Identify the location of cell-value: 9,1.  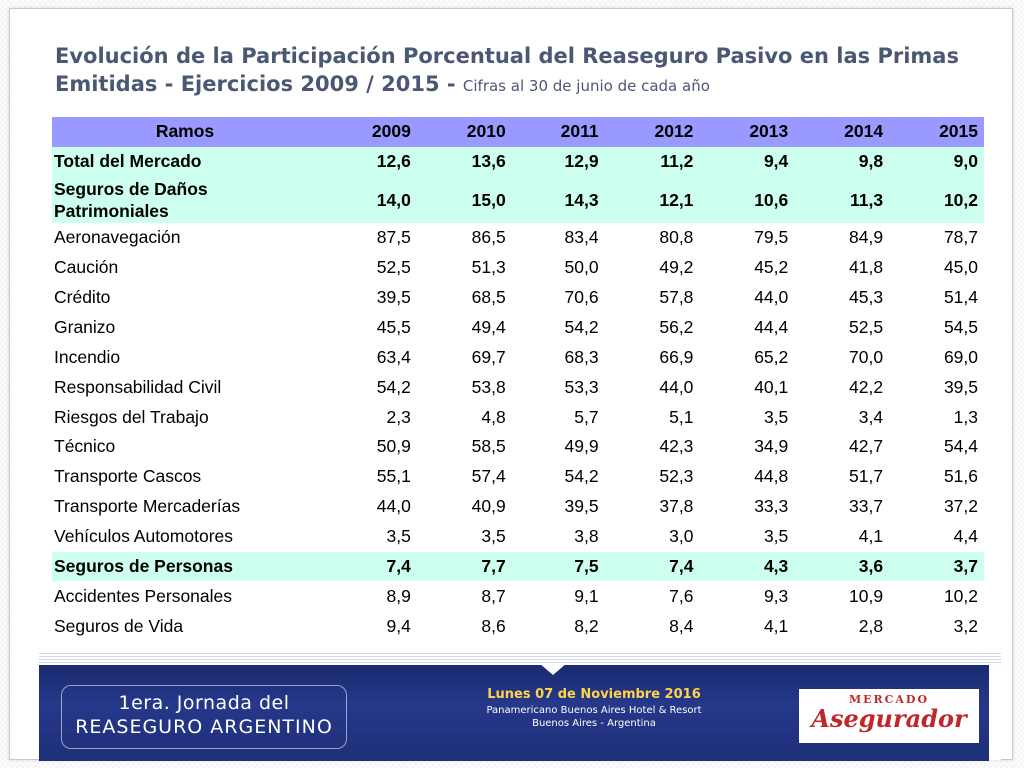
(586, 595).